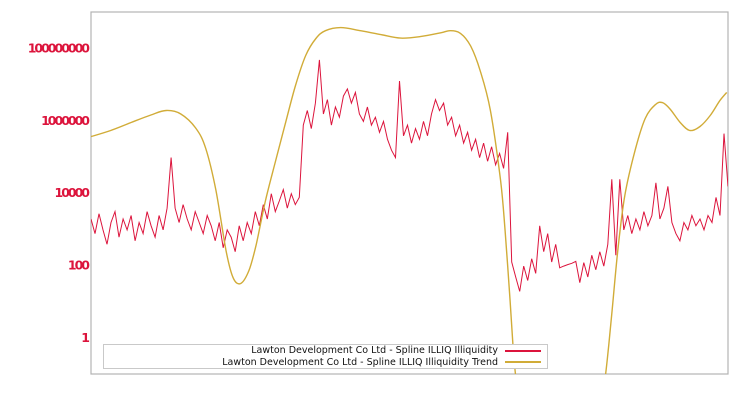  I want to click on y-tick-label: 100, so click(79, 265).